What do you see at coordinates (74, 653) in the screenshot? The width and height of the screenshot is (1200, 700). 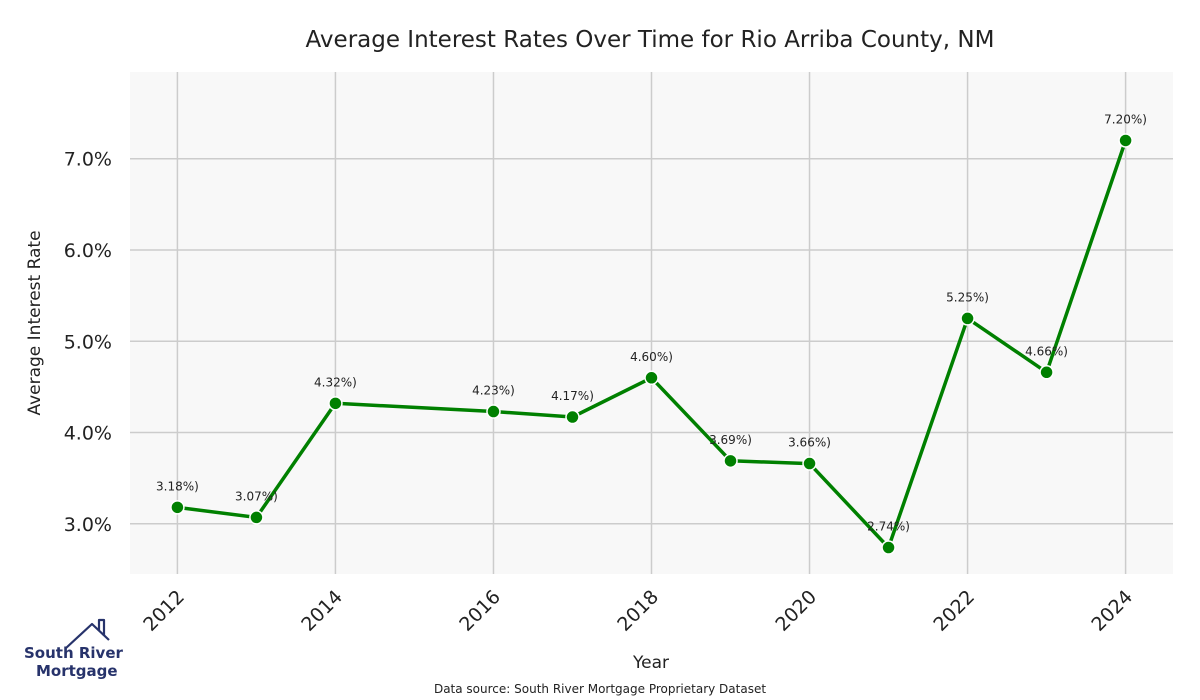 I see `logo-text-line1: South River` at bounding box center [74, 653].